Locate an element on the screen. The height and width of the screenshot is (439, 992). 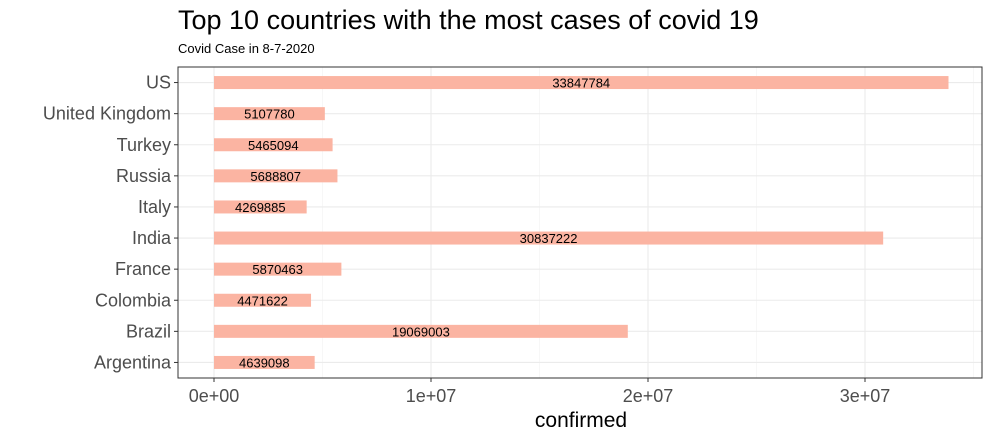
data-label: 19069003 is located at coordinates (421, 331).